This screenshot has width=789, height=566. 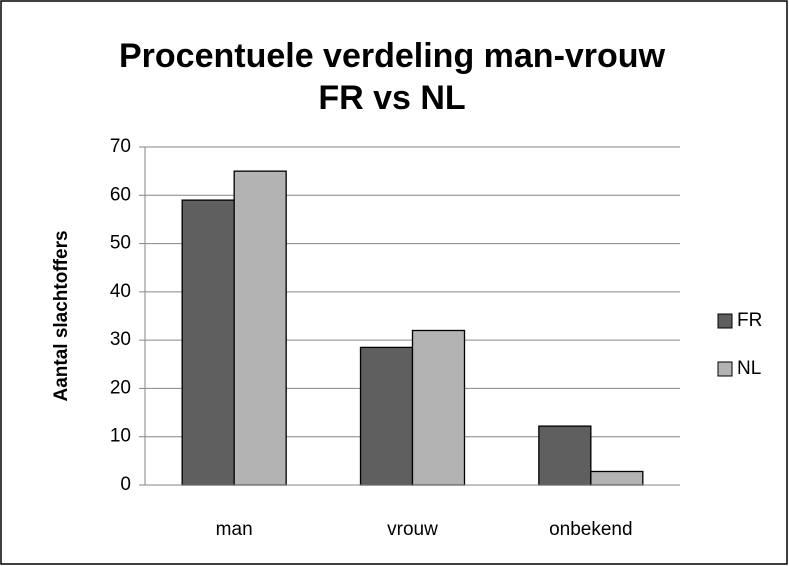 I want to click on x-tick-label: vrouw, so click(x=412, y=529).